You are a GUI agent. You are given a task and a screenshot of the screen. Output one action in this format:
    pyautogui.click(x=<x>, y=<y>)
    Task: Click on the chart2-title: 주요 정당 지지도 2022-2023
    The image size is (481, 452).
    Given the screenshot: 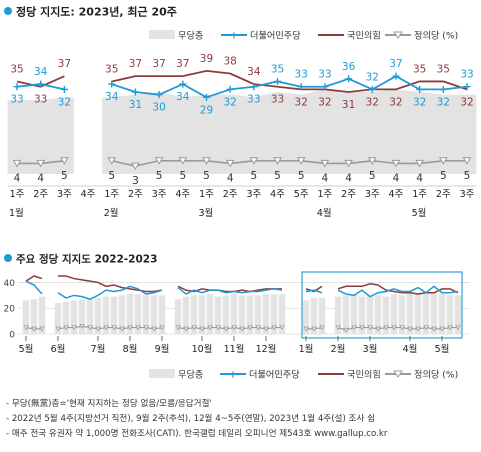 What is the action you would take?
    pyautogui.click(x=86, y=259)
    